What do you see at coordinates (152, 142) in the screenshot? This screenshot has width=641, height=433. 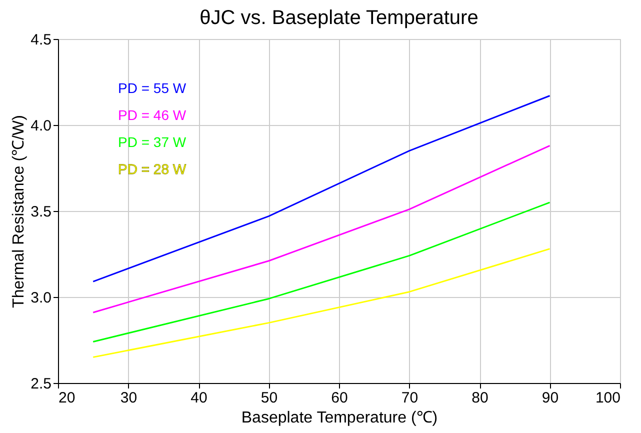 I see `text: PD = 37 W` at bounding box center [152, 142].